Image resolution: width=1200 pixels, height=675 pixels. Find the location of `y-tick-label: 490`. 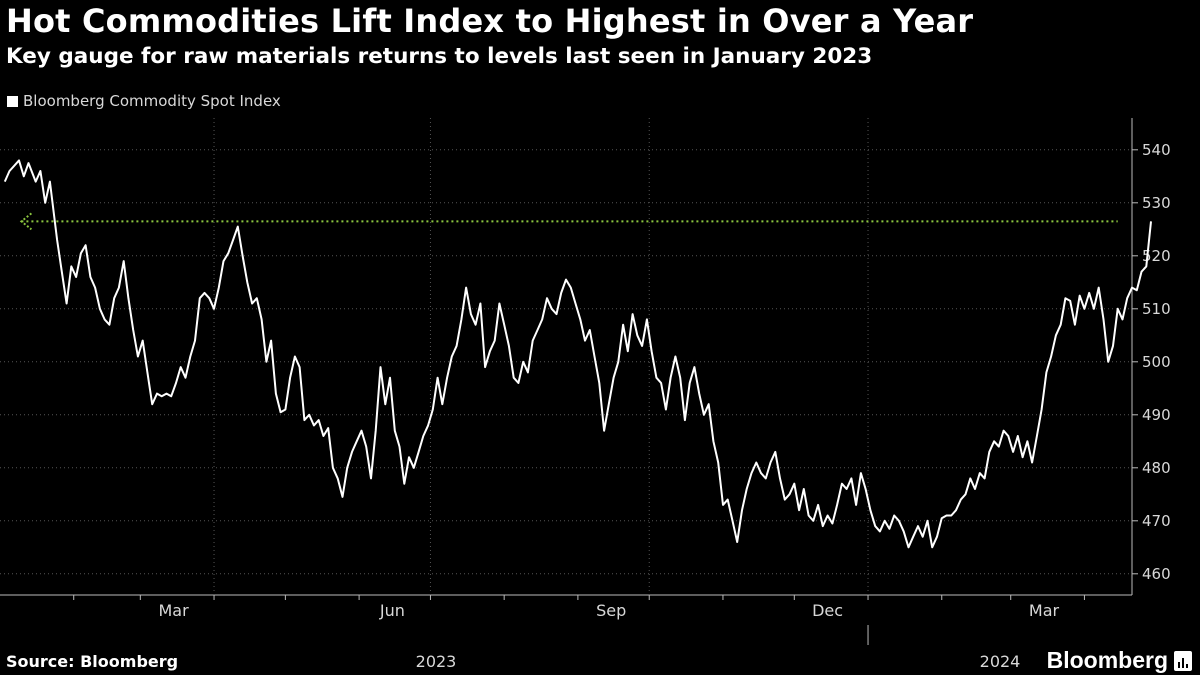

y-tick-label: 490 is located at coordinates (1156, 415).